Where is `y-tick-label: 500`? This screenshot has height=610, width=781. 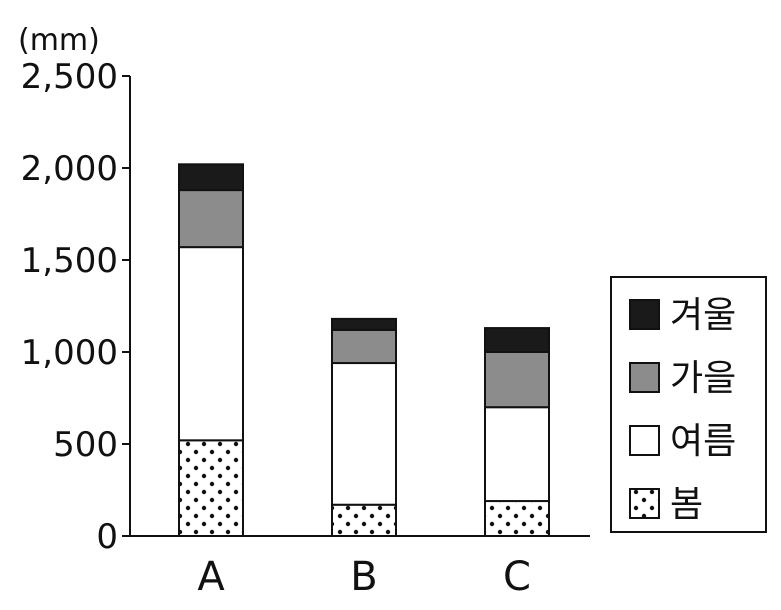 y-tick-label: 500 is located at coordinates (85, 445).